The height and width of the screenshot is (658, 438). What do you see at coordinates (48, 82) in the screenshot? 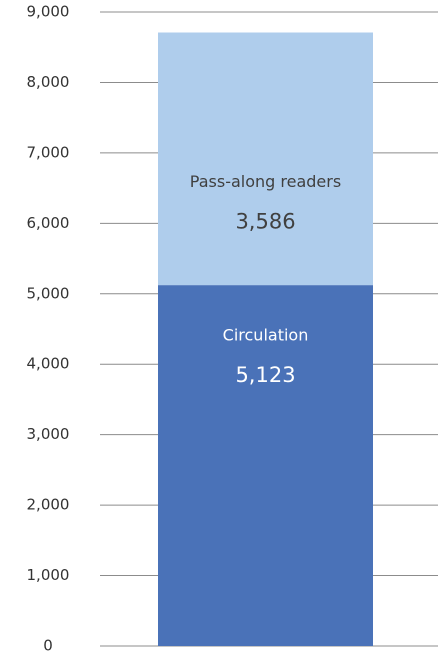
I see `y-tick-label: 8,000` at bounding box center [48, 82].